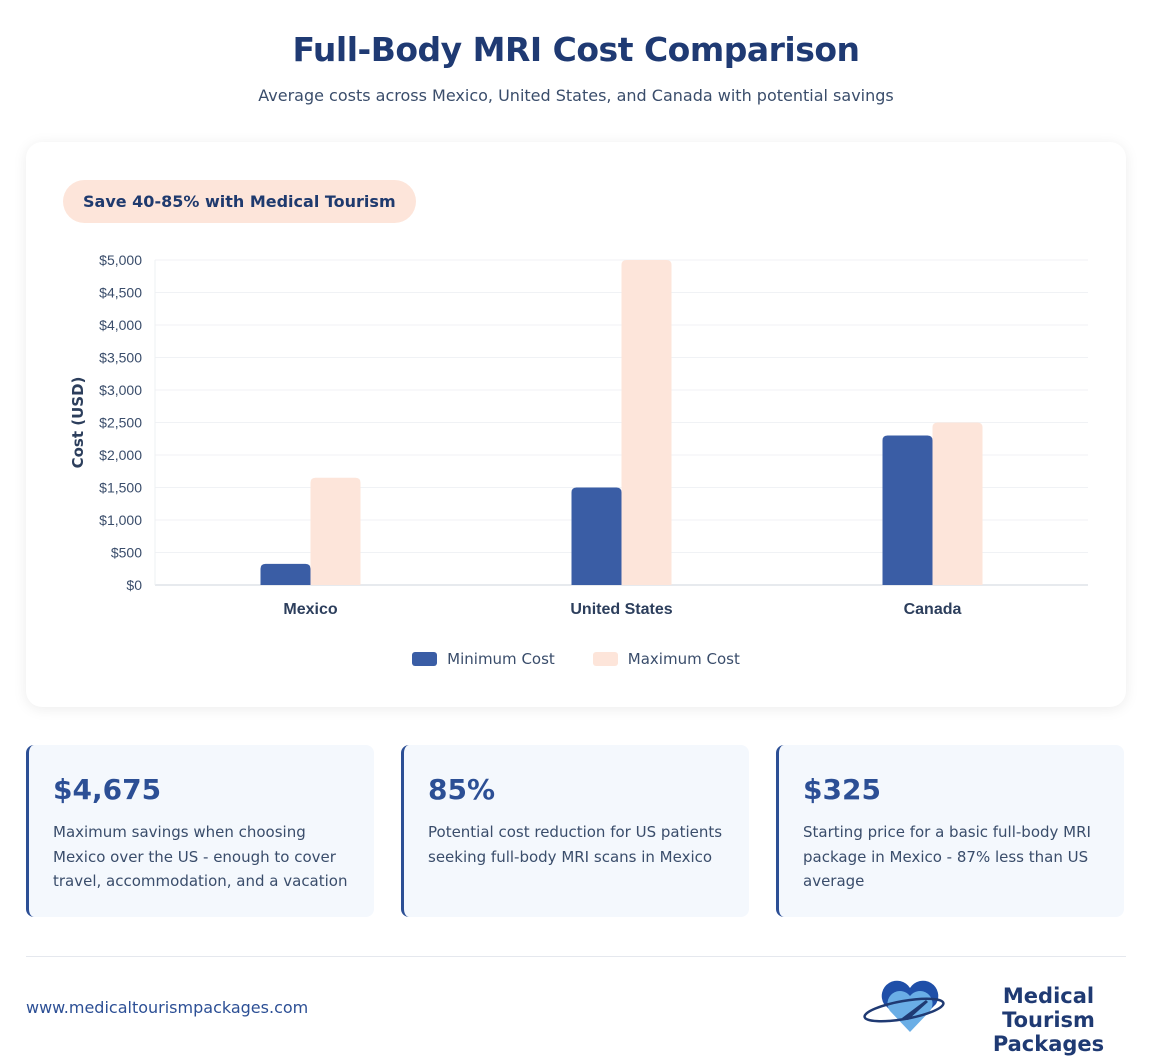  Describe the element at coordinates (842, 789) in the screenshot. I see `stat-value: $325` at that location.